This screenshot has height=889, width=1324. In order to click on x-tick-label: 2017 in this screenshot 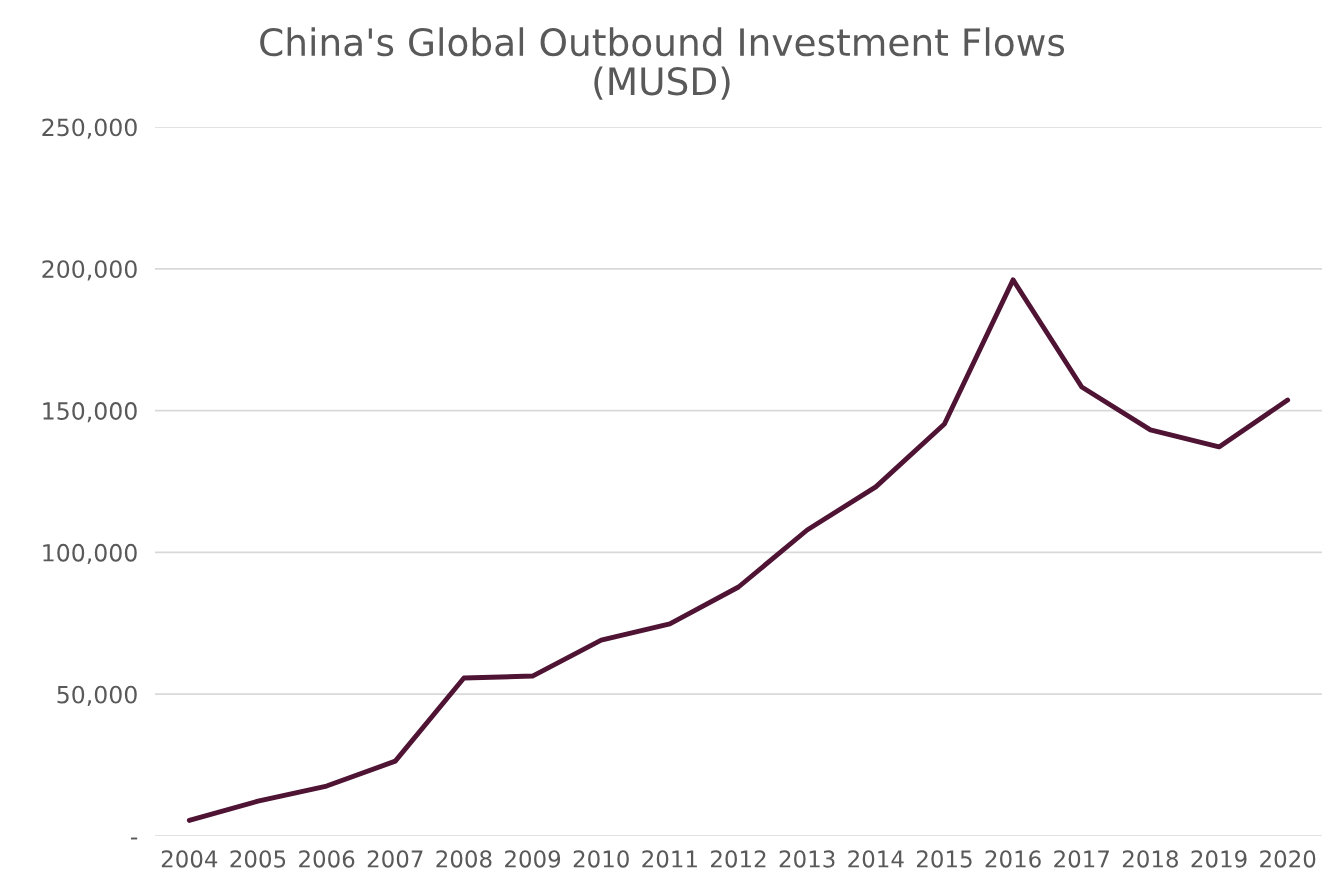, I will do `click(1081, 859)`.